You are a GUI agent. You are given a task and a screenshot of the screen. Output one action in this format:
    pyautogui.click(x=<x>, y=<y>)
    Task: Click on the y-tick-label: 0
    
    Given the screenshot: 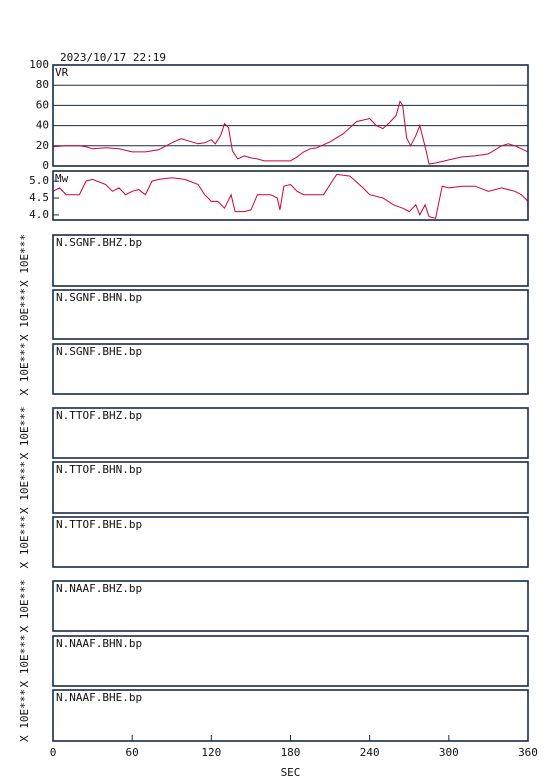 What is the action you would take?
    pyautogui.click(x=45, y=165)
    